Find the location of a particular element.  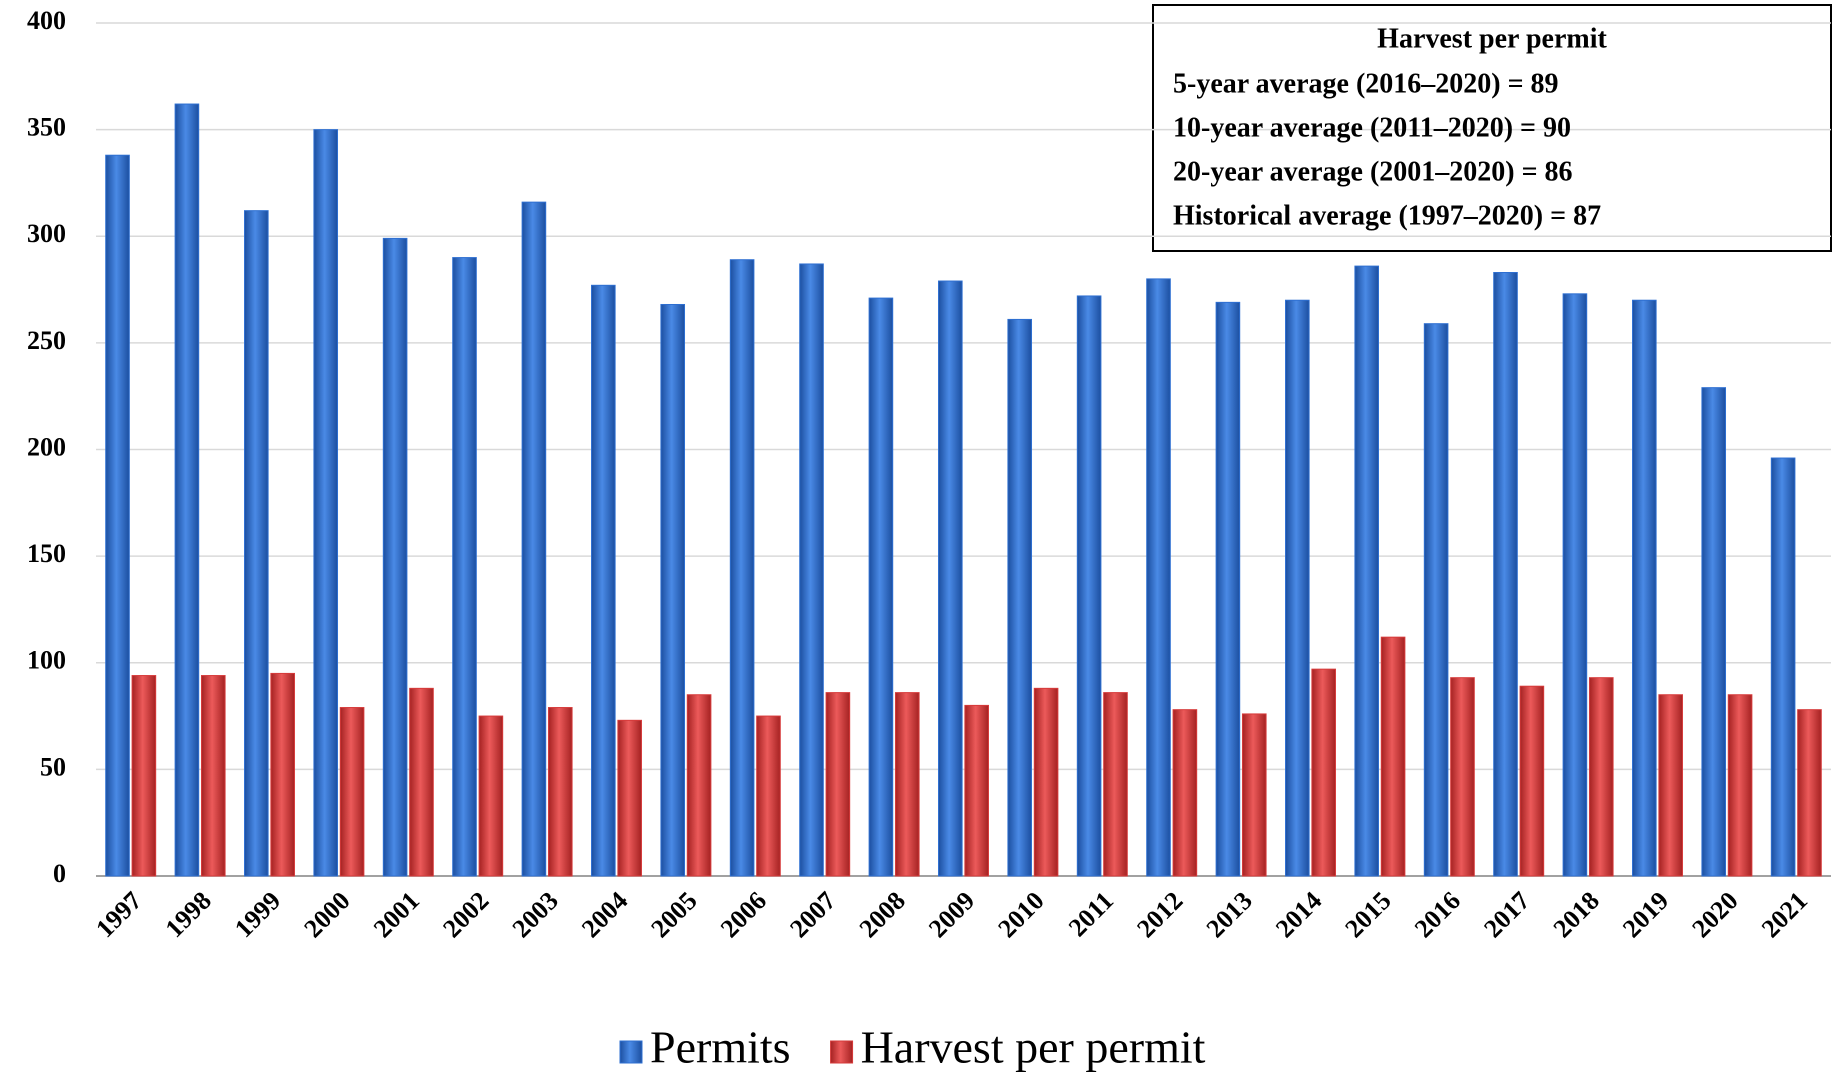

x-tick-label: 2010 is located at coordinates (1020, 914).